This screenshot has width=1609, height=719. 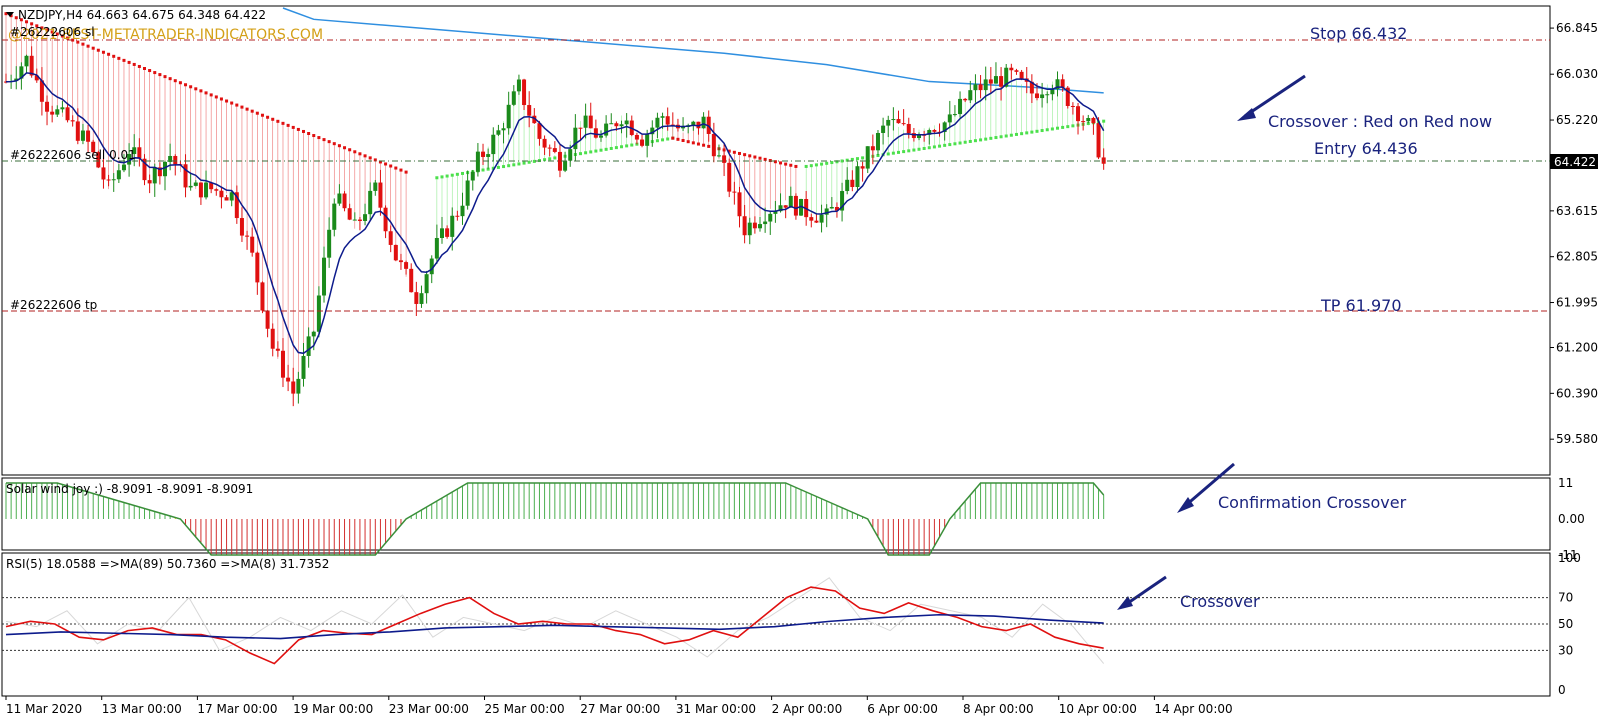 What do you see at coordinates (716, 709) in the screenshot?
I see `x-tick-label: 31 Mar 00:00` at bounding box center [716, 709].